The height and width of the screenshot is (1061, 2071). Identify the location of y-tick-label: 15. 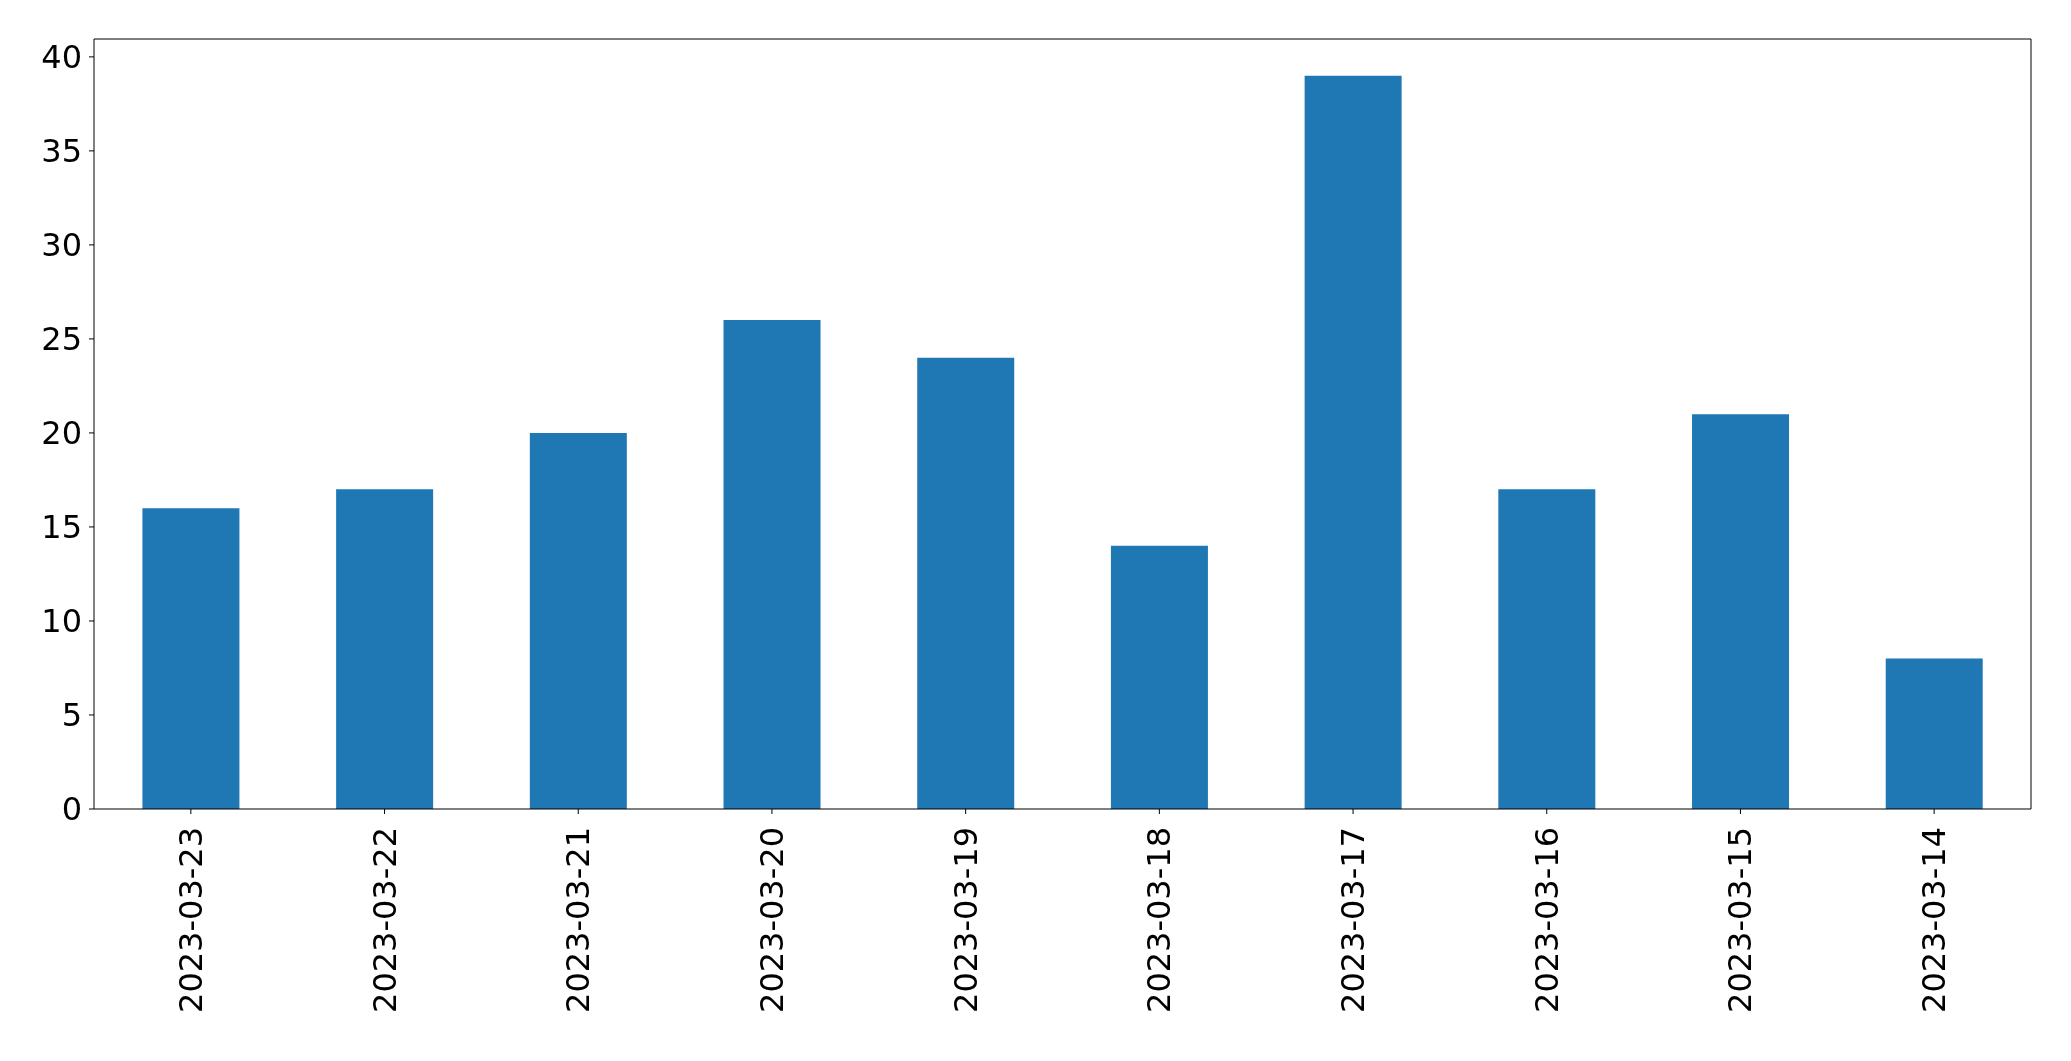
(61, 527).